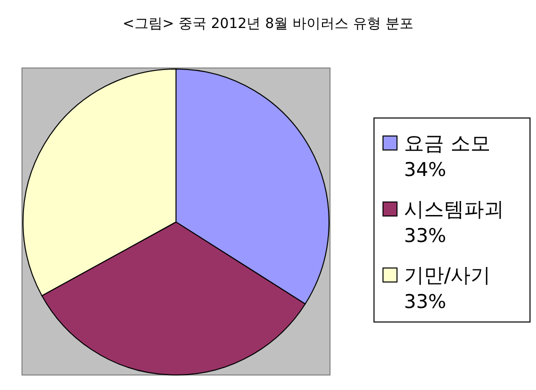  I want to click on legend-label: 시스템파괴, so click(454, 209).